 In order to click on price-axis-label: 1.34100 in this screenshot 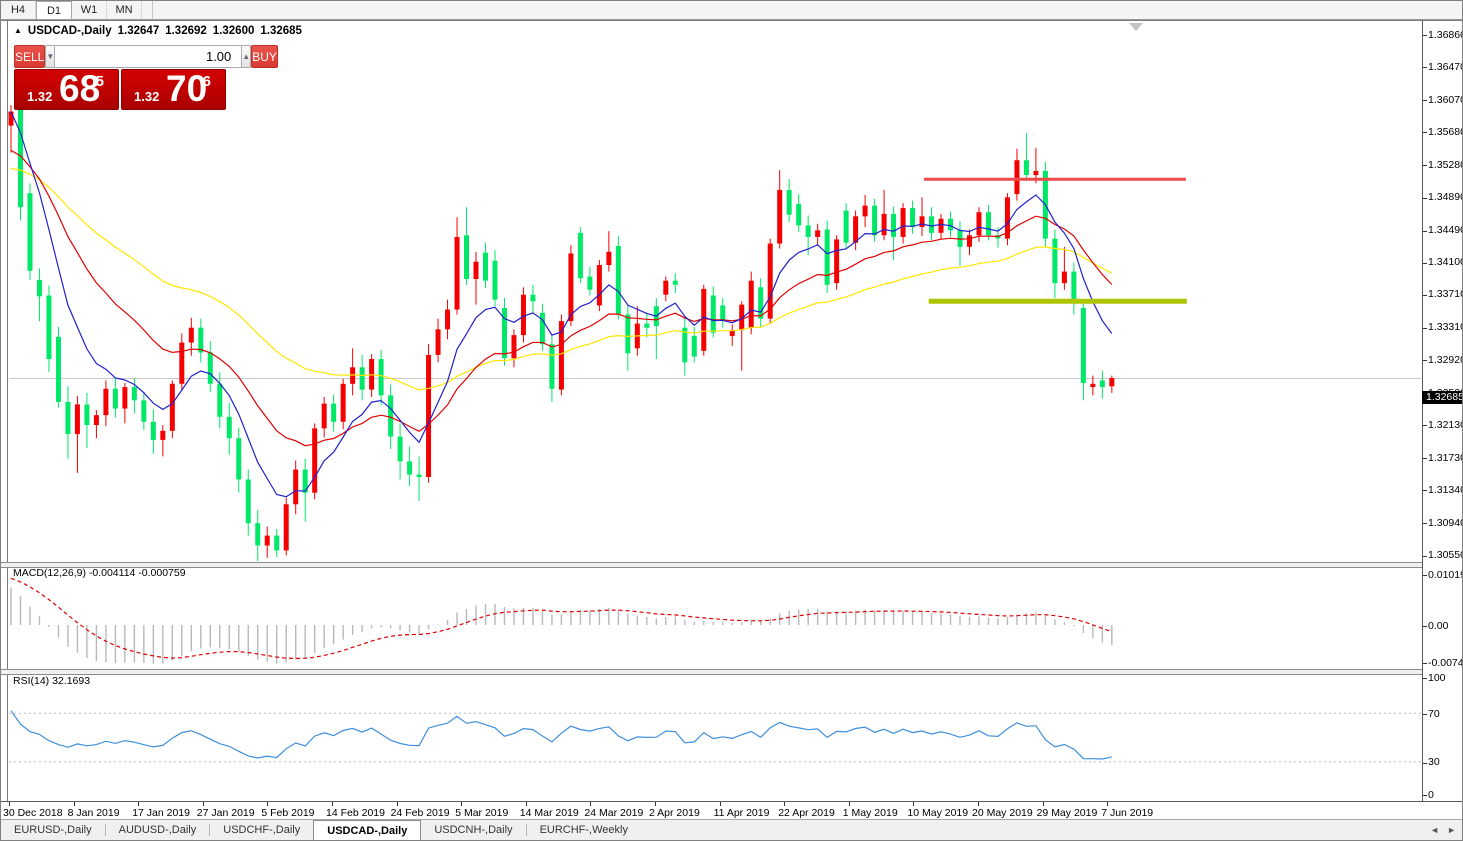, I will do `click(1445, 262)`.